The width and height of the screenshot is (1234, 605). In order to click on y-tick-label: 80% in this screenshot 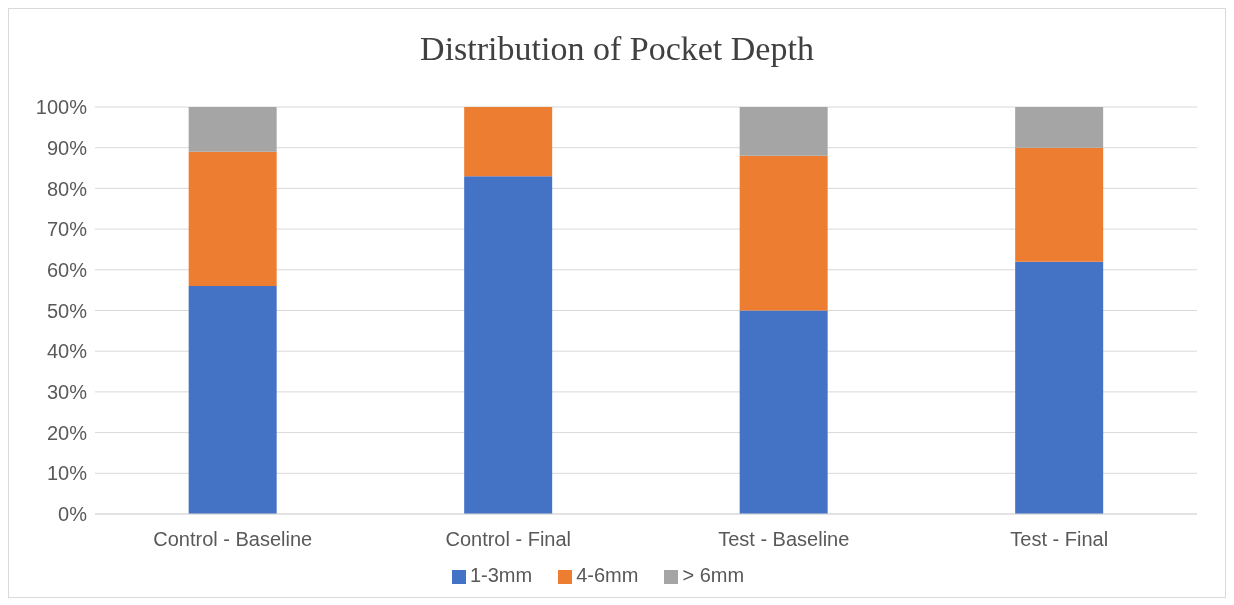, I will do `click(67, 188)`.